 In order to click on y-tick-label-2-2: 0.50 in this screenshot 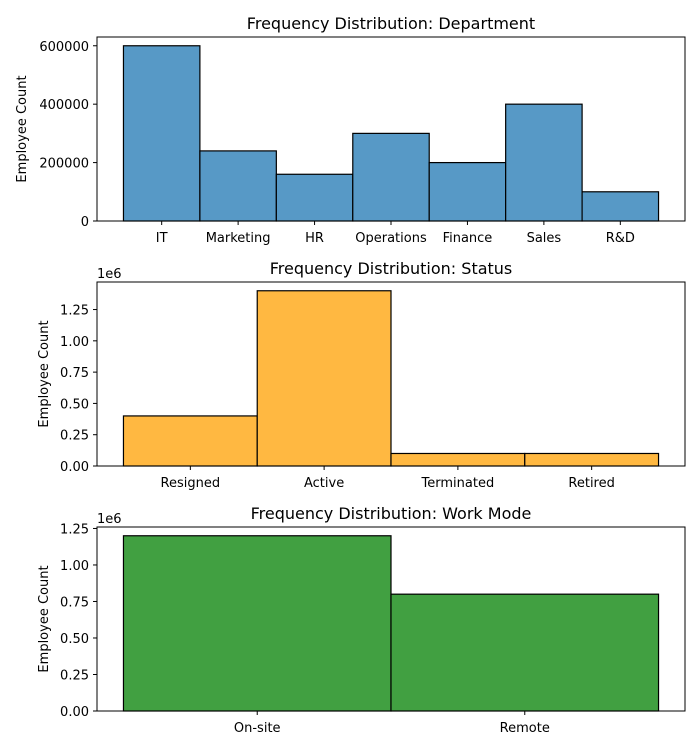, I will do `click(74, 639)`.